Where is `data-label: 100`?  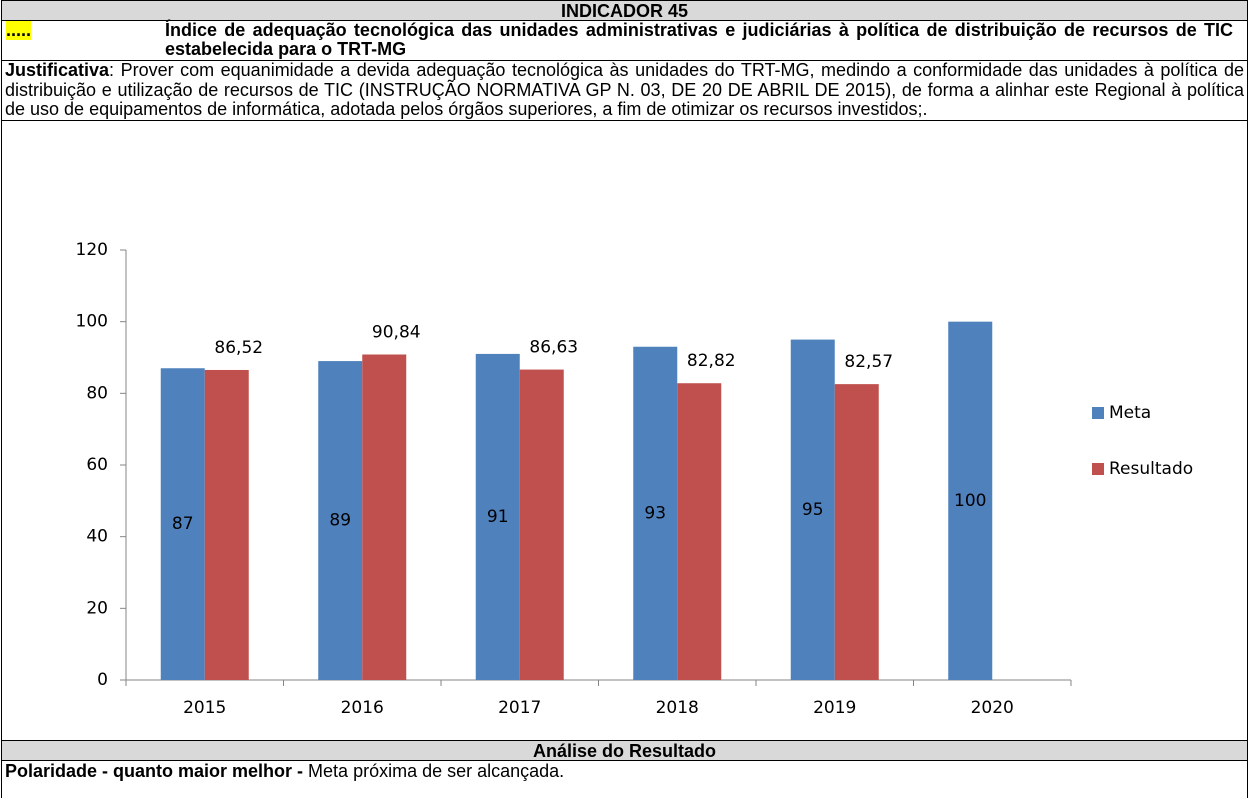
data-label: 100 is located at coordinates (970, 501).